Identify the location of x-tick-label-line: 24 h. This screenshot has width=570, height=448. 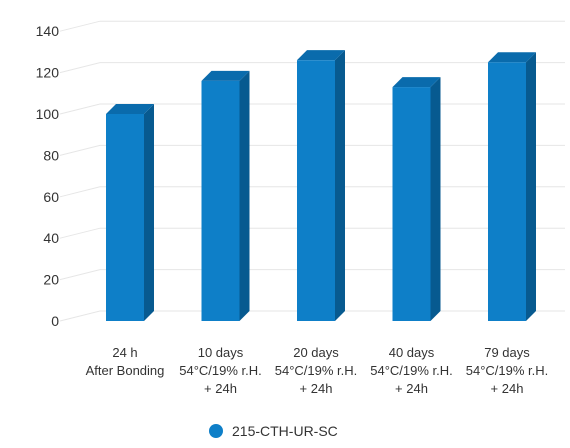
(124, 352).